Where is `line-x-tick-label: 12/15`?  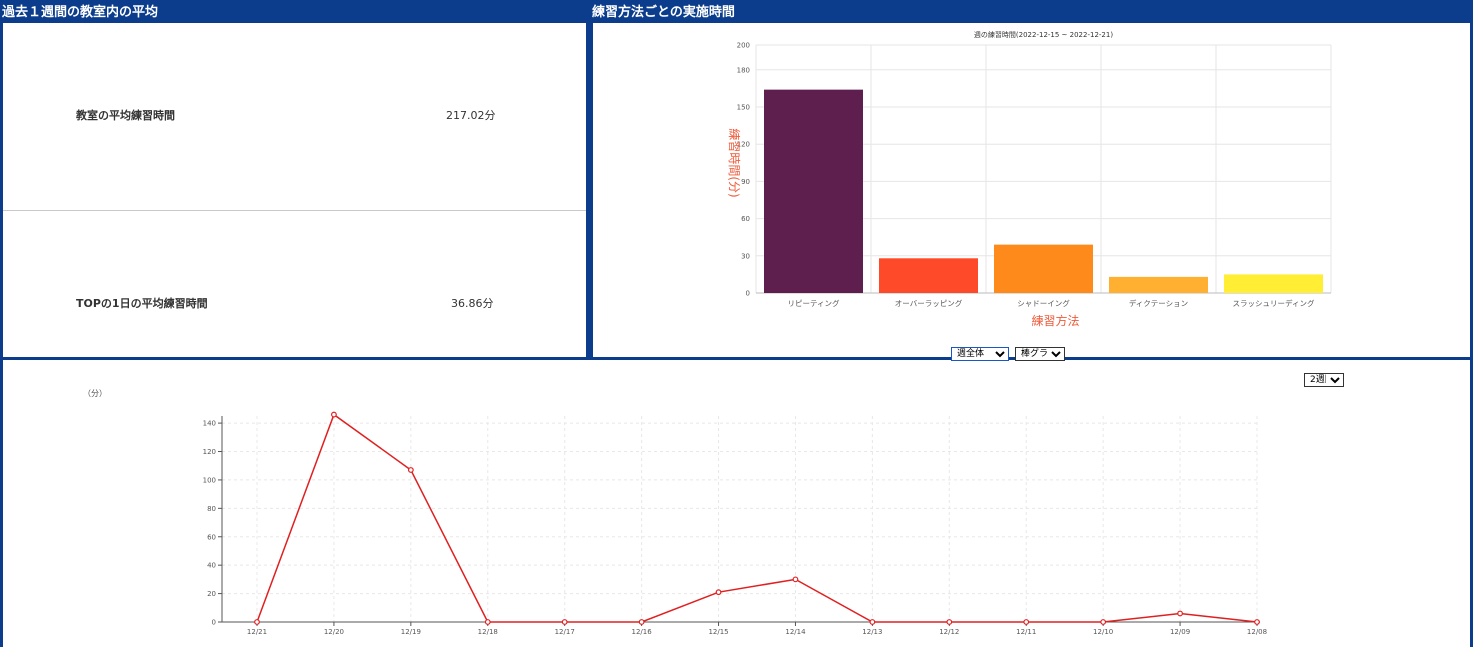
line-x-tick-label: 12/15 is located at coordinates (718, 632).